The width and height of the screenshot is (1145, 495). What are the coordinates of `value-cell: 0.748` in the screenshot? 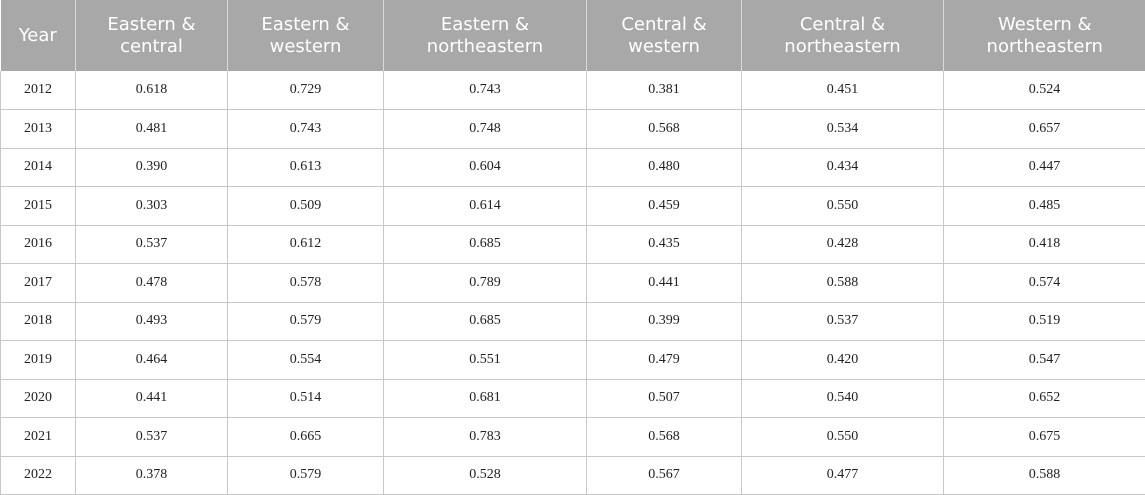 It's located at (485, 129).